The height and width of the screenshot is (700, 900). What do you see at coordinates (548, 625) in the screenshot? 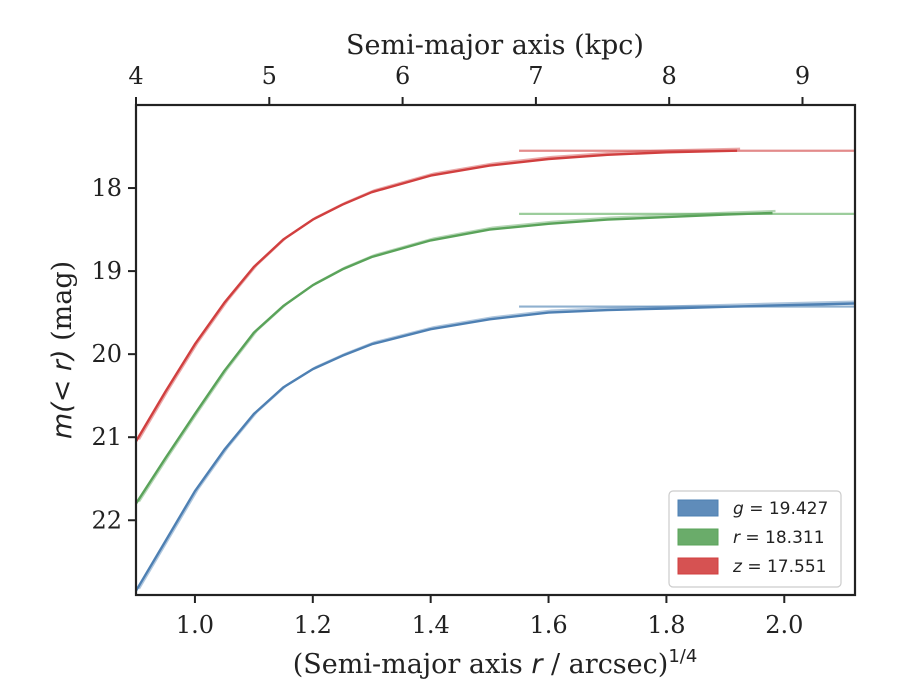
I see `x-tick-label: 1.6` at bounding box center [548, 625].